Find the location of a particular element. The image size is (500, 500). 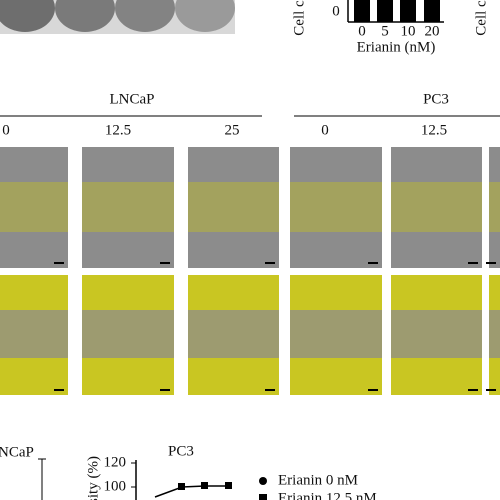

legend-entry: Erianin 0 nM is located at coordinates (318, 480).